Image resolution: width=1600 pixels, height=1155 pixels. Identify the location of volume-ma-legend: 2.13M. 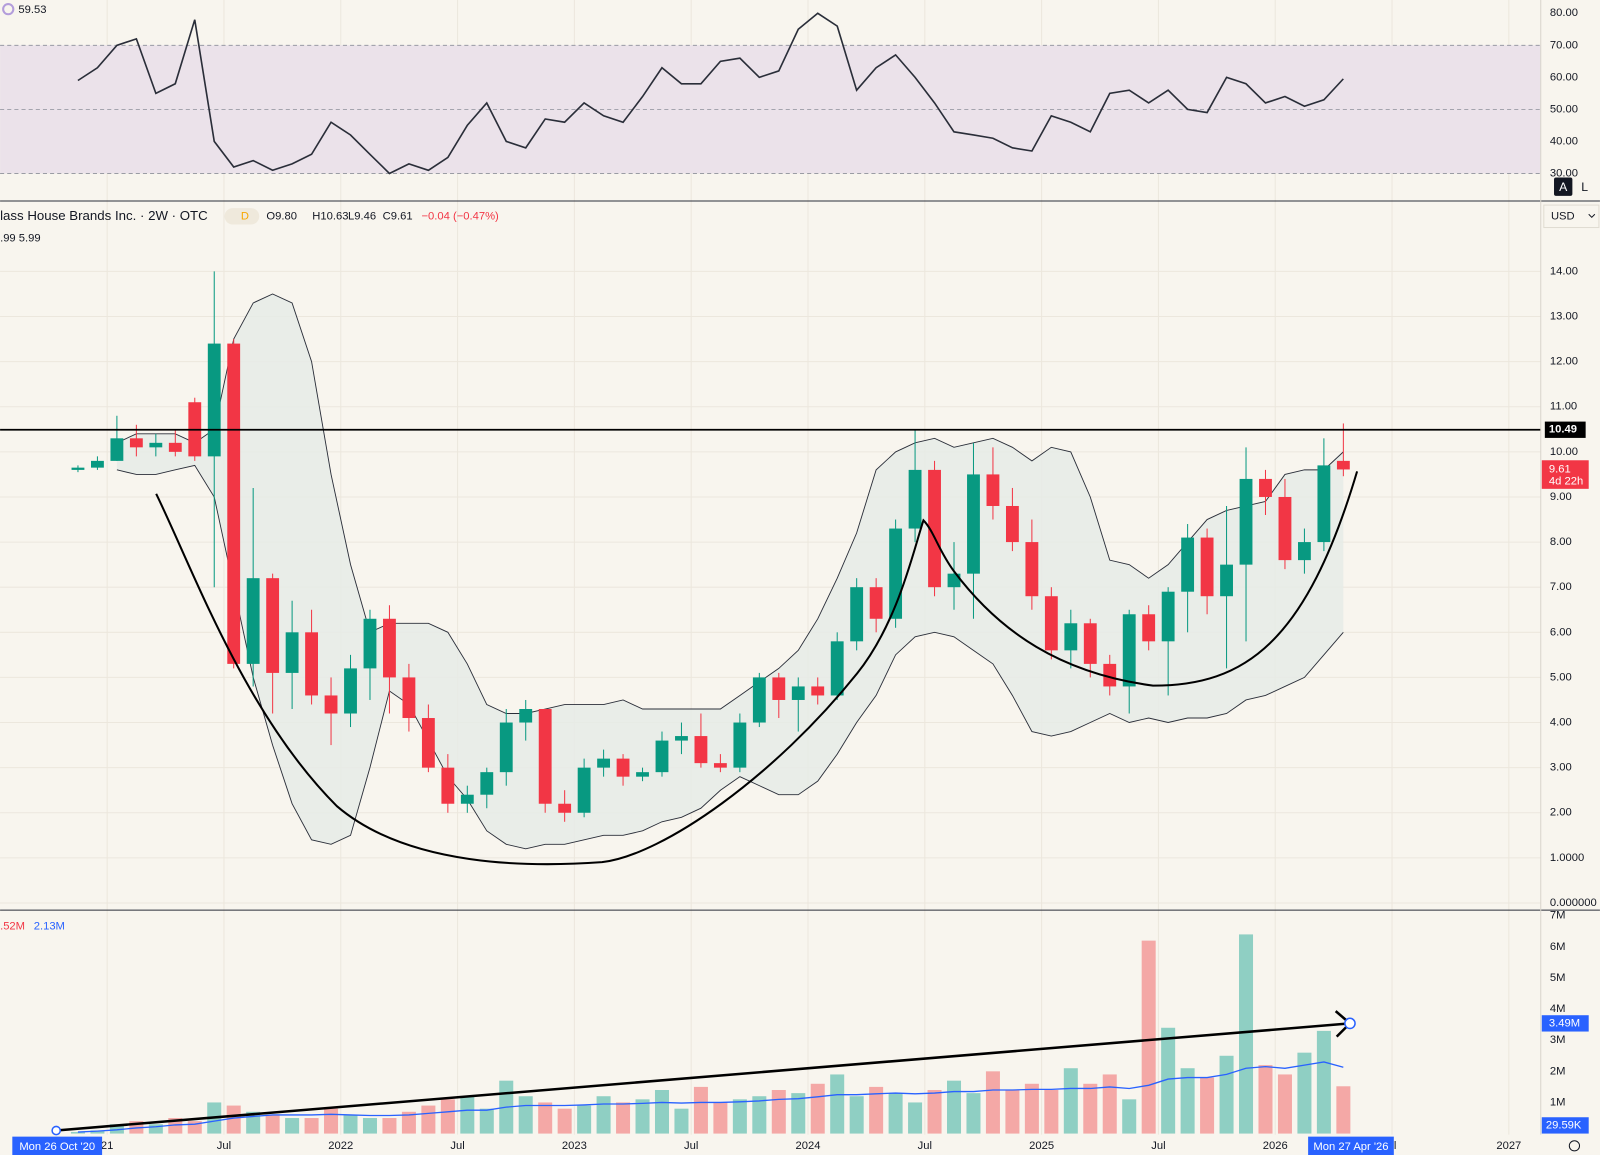
(49, 926).